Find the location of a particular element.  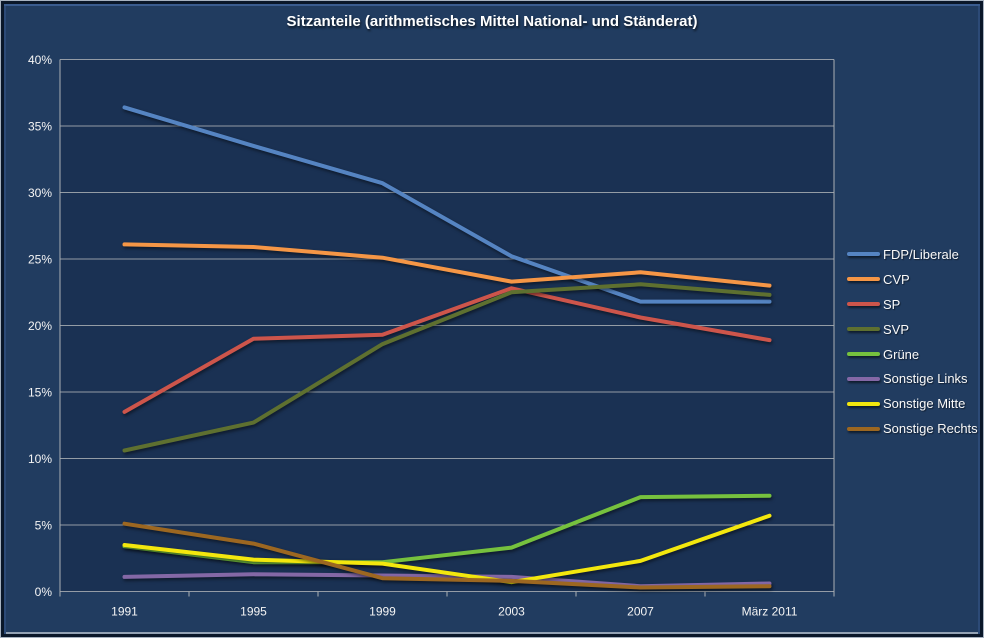

legend-label: Sonstige Rechts is located at coordinates (930, 429).